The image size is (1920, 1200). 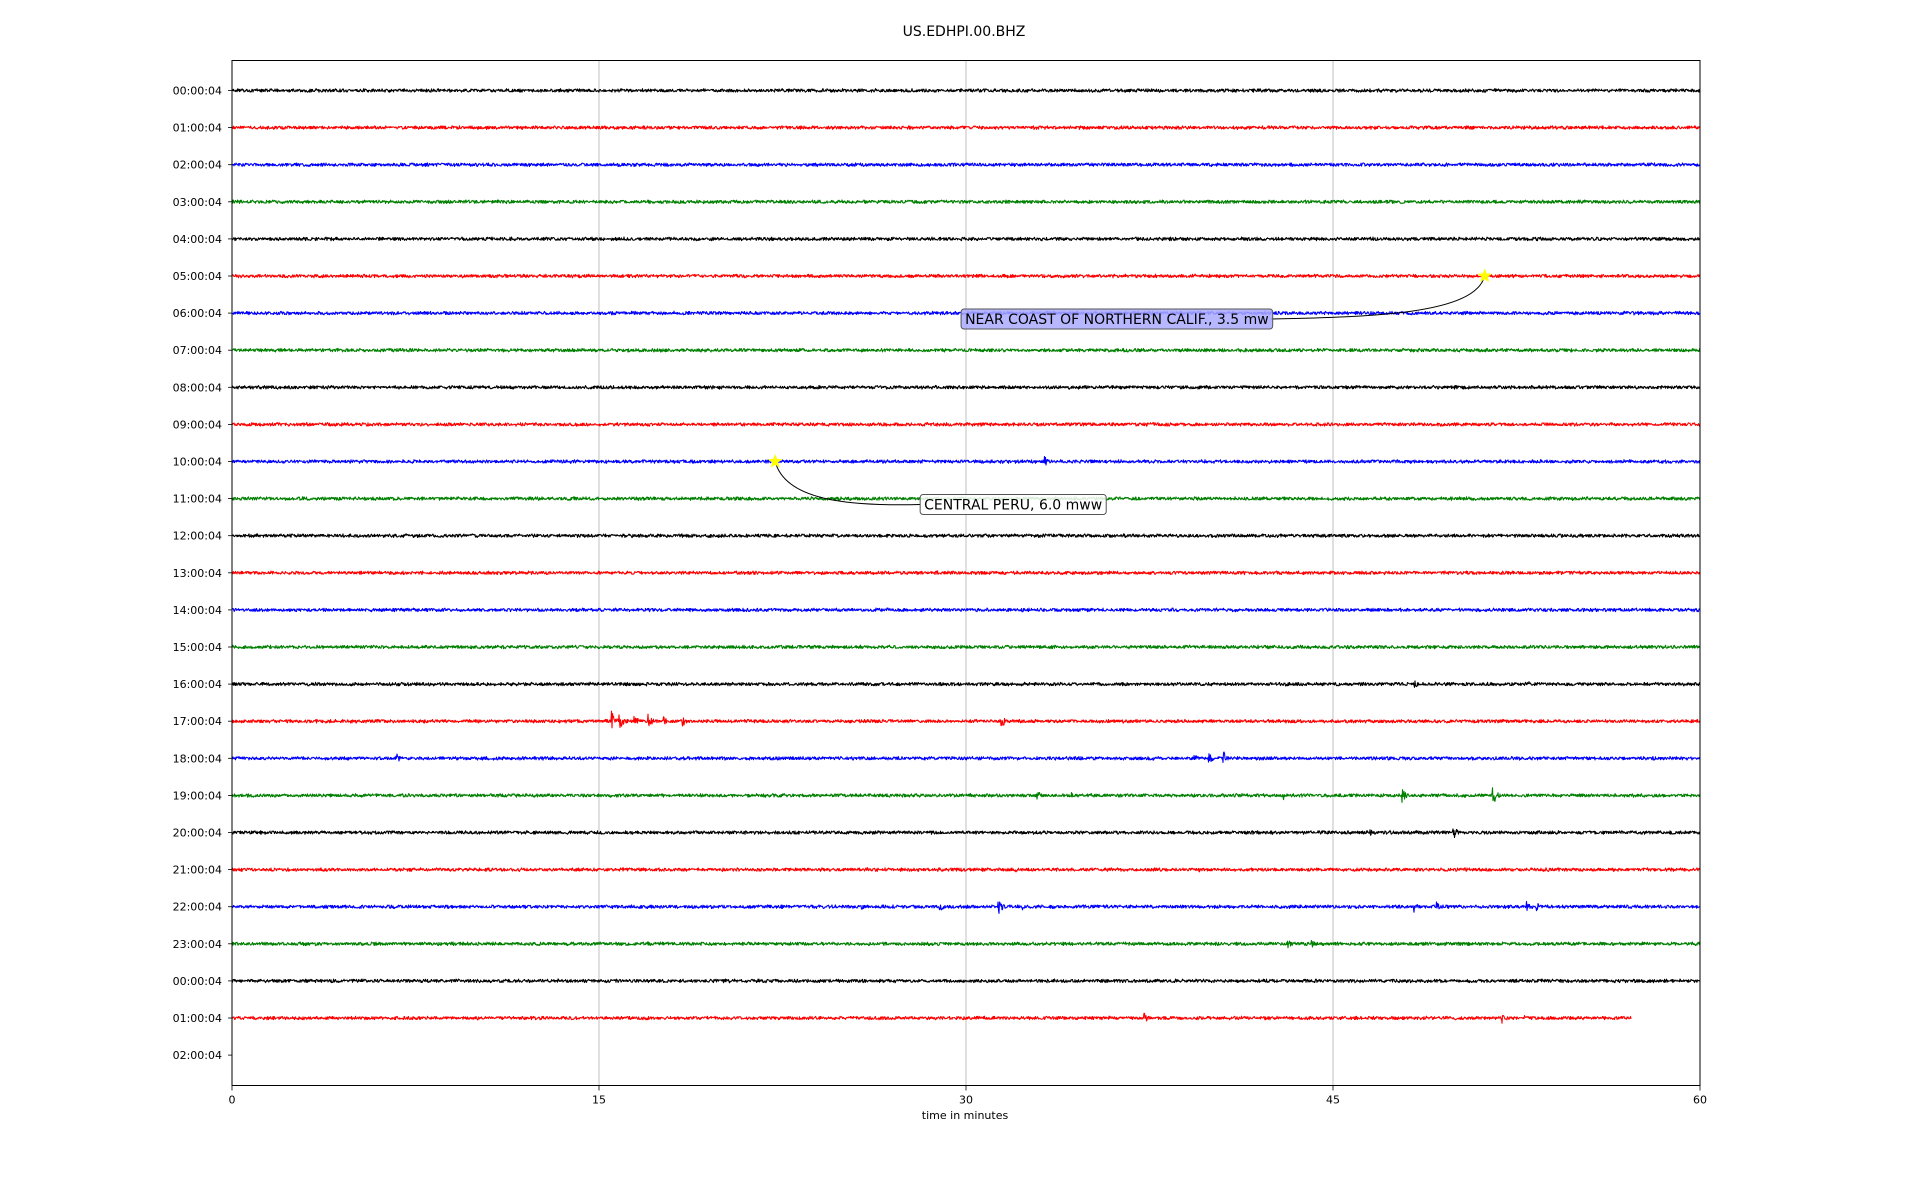 What do you see at coordinates (197, 239) in the screenshot?
I see `y-tick-label: 04:00:04` at bounding box center [197, 239].